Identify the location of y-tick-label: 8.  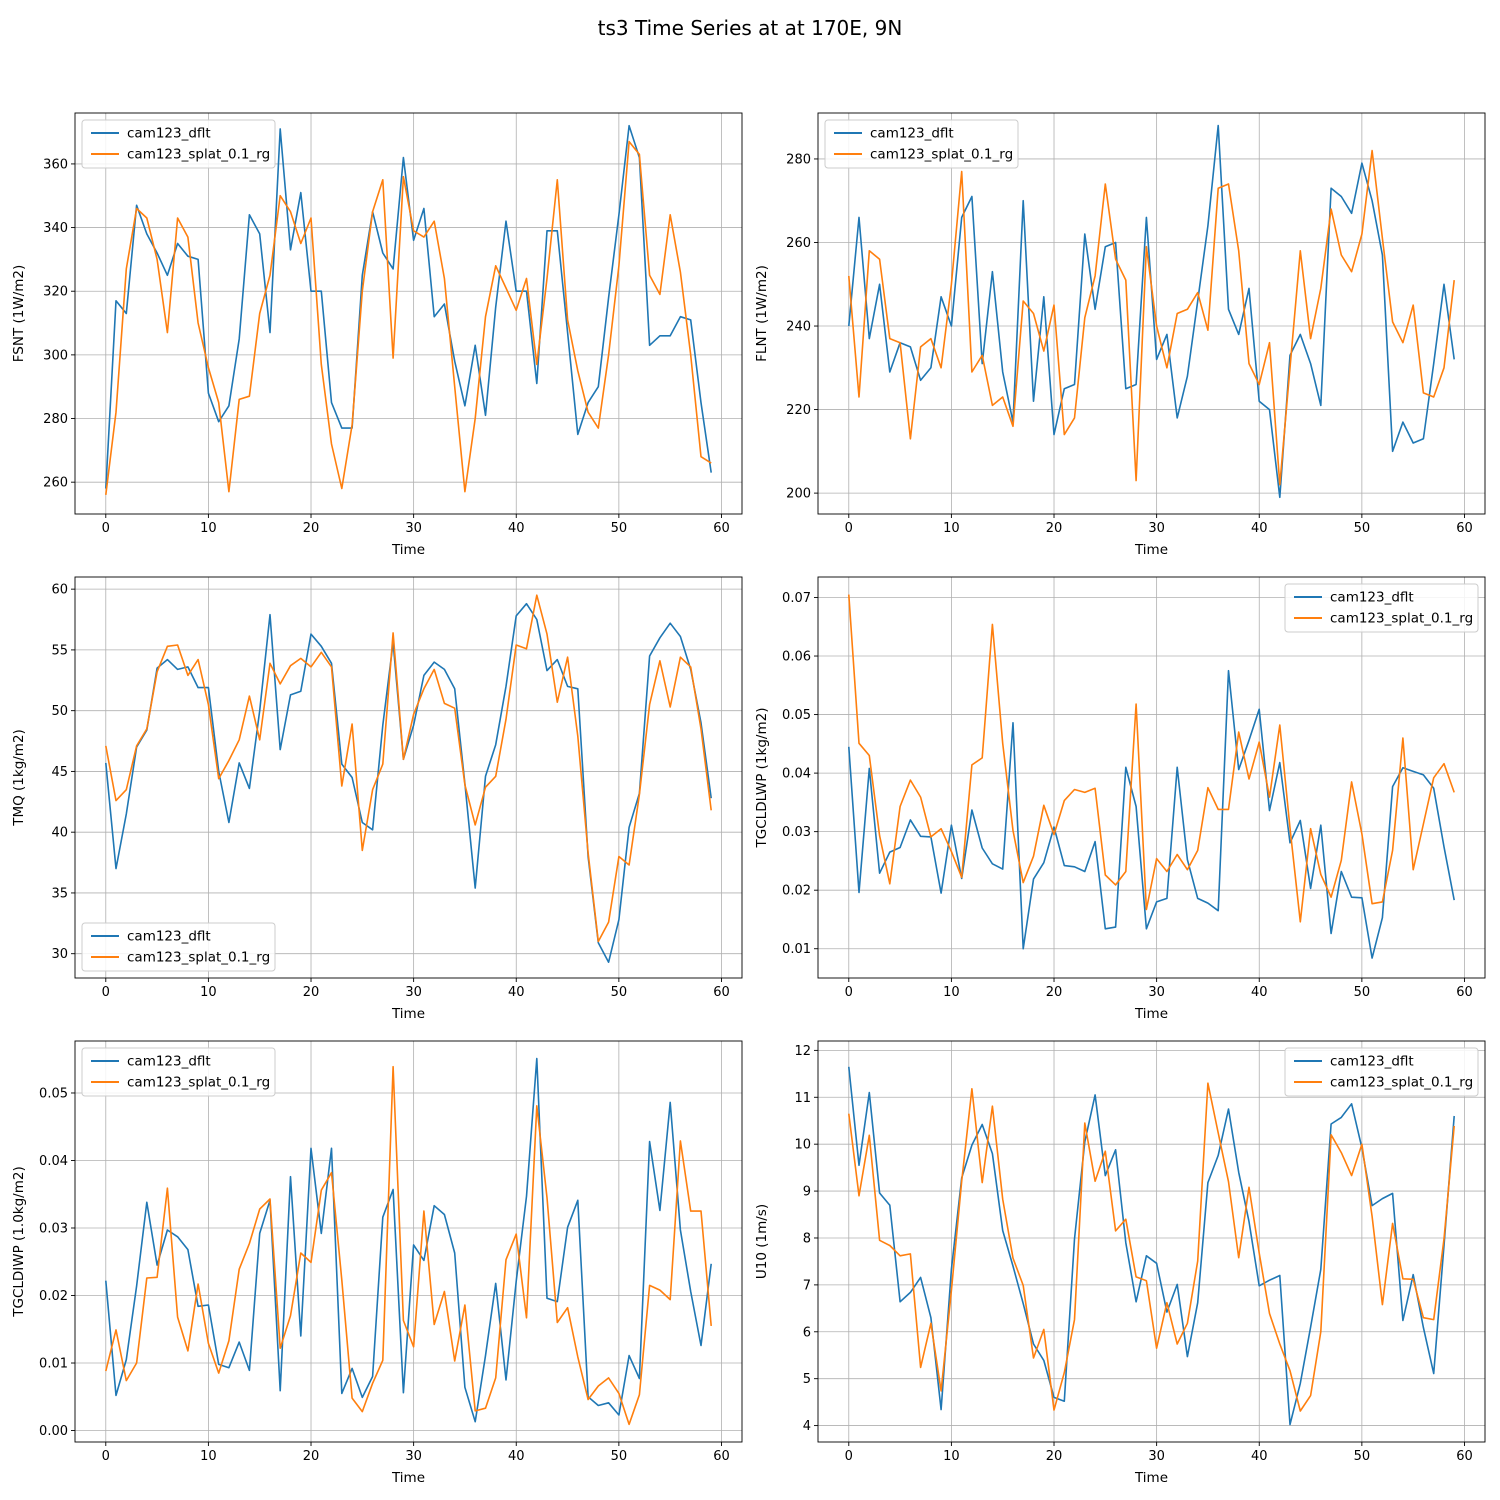
(807, 1238).